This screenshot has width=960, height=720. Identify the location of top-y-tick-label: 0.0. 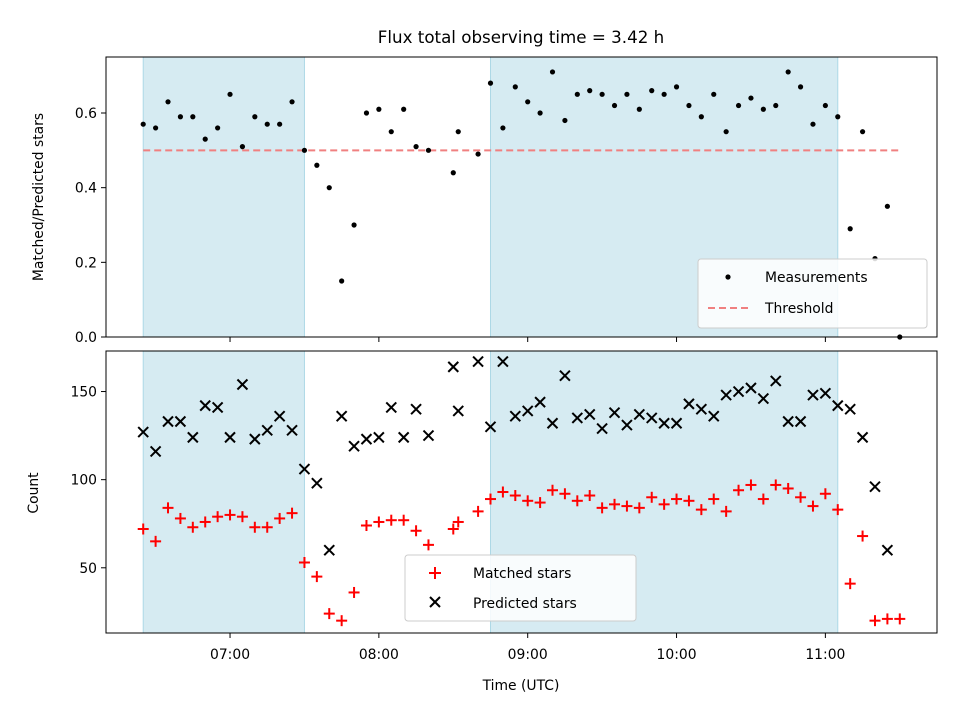
(86, 338).